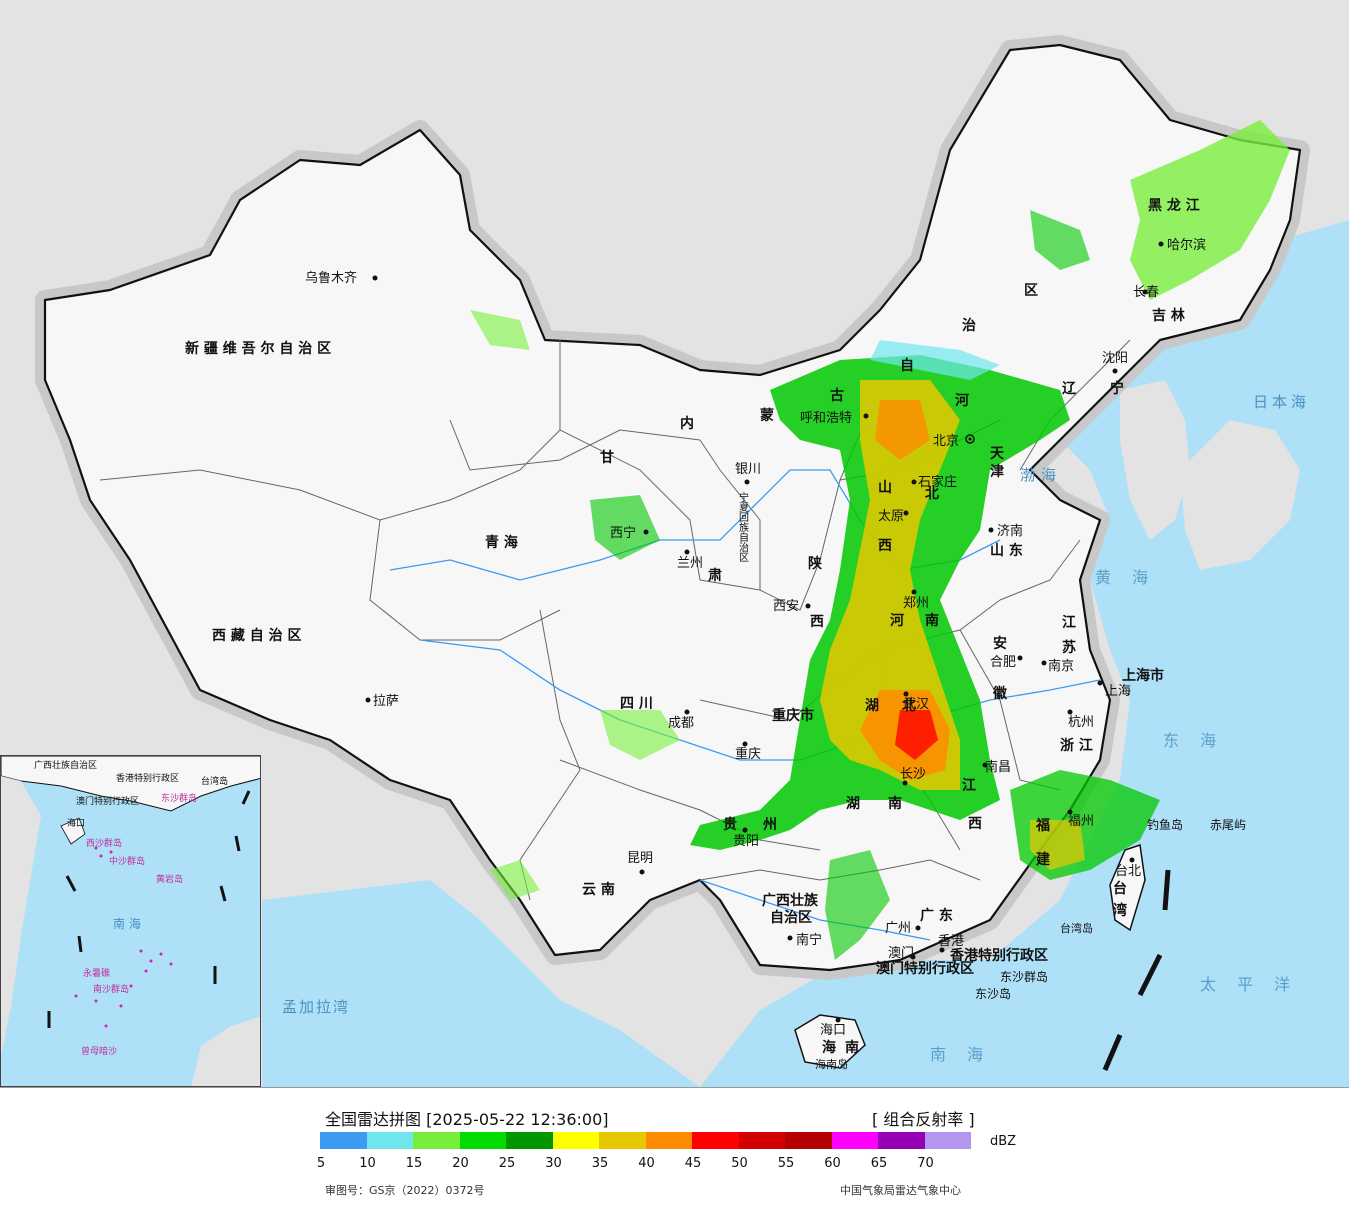 Image resolution: width=1349 pixels, height=1209 pixels. Describe the element at coordinates (65, 765) in the screenshot. I see `inset-label: 广西壮族自治区` at that location.